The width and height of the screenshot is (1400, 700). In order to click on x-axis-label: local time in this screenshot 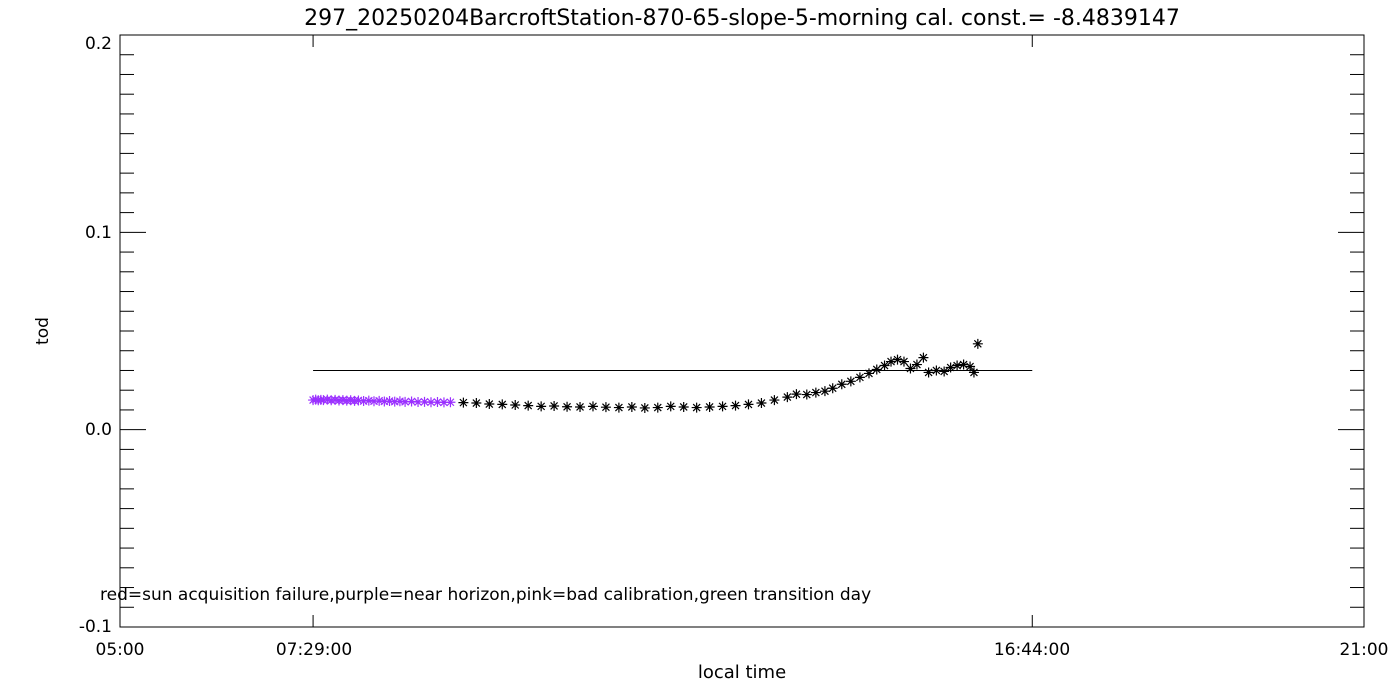, I will do `click(742, 672)`.